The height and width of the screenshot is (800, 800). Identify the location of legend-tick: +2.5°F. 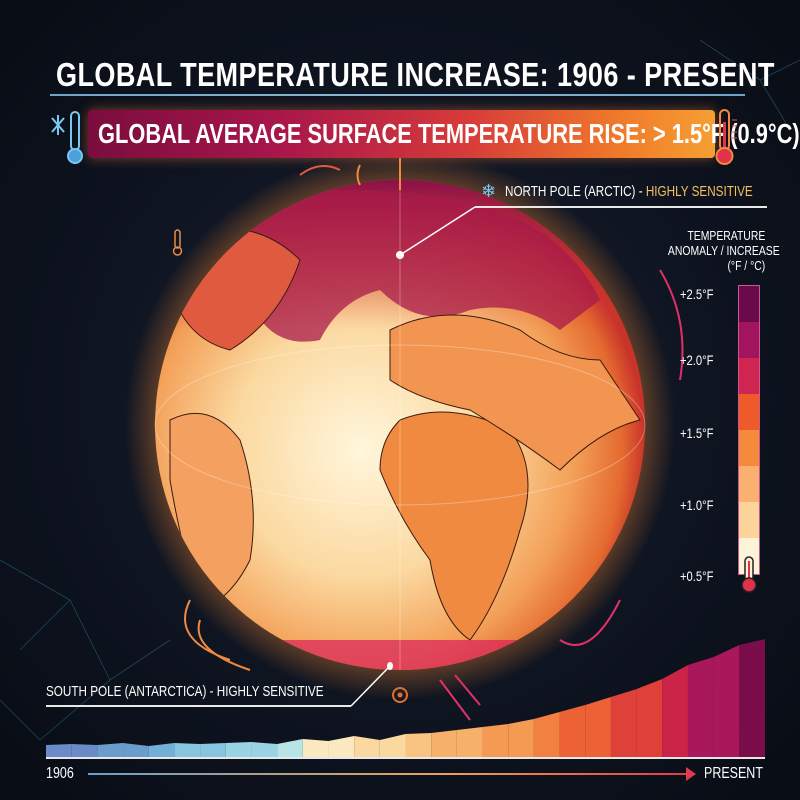
(697, 294).